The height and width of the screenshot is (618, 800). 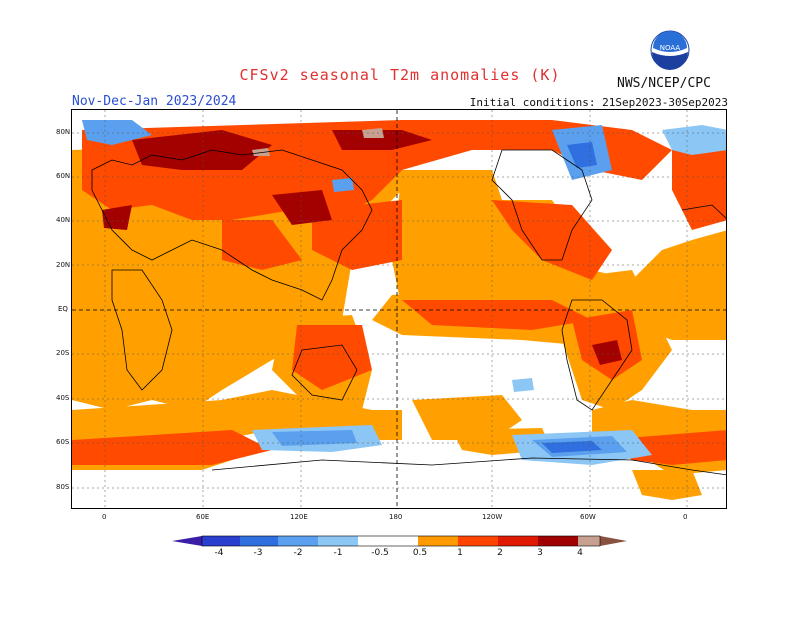 What do you see at coordinates (63, 132) in the screenshot?
I see `lat-label: 80N` at bounding box center [63, 132].